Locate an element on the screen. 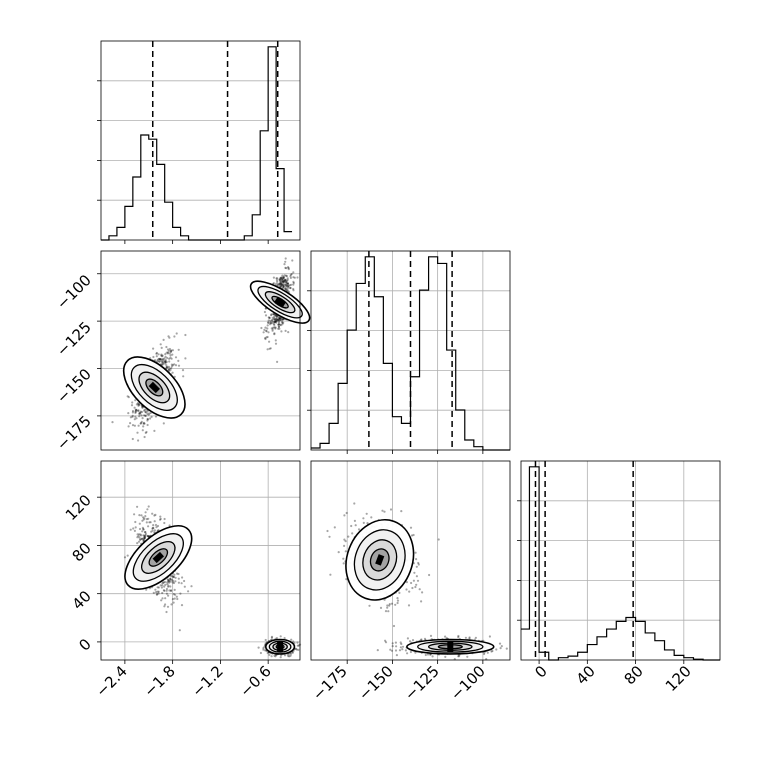  y-vs-z-frame is located at coordinates (410, 560).